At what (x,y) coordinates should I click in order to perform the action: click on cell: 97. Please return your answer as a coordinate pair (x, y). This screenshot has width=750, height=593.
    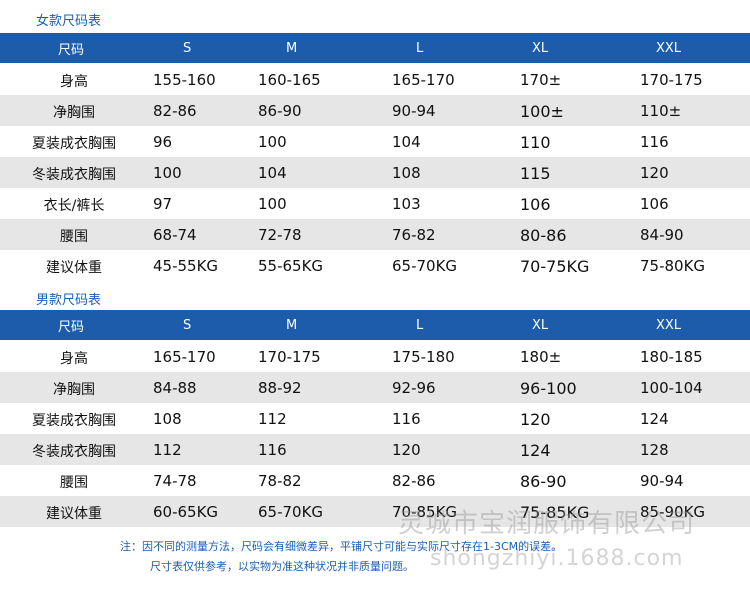
    Looking at the image, I should click on (163, 204).